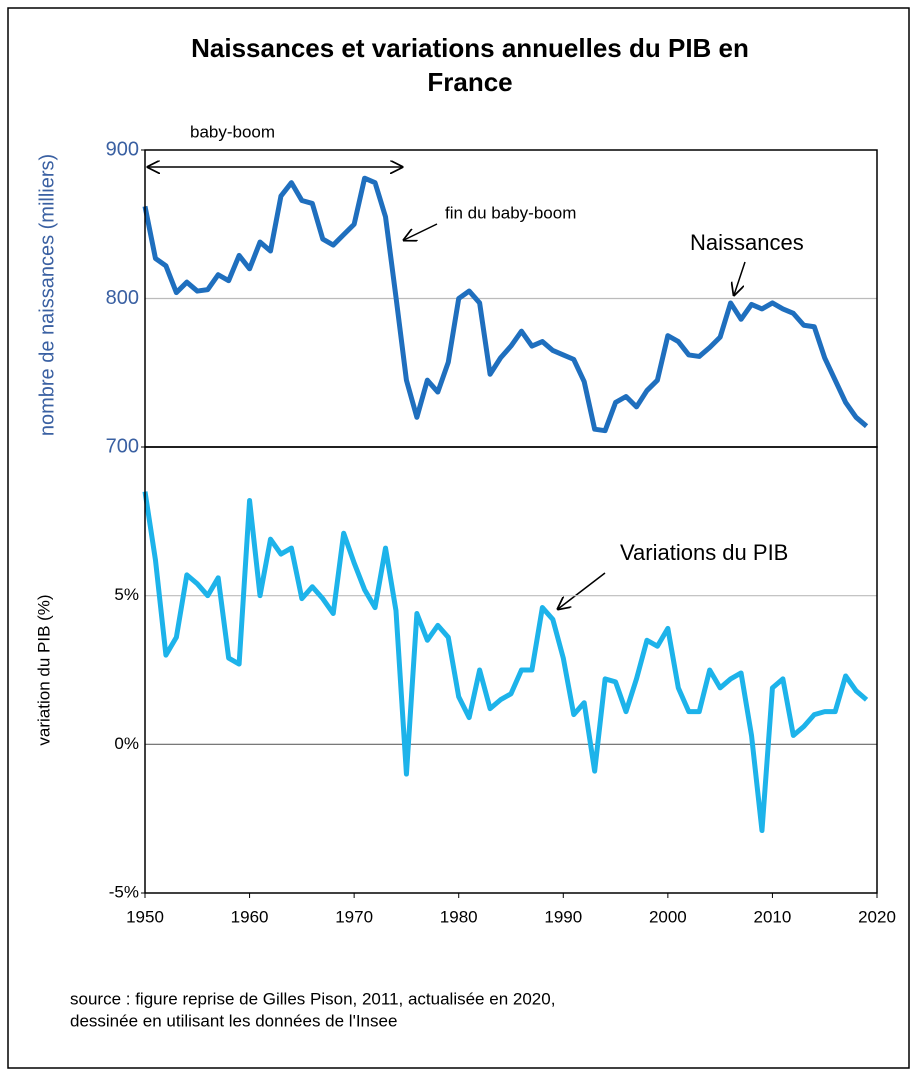  I want to click on y-tick-label: 700, so click(122, 446).